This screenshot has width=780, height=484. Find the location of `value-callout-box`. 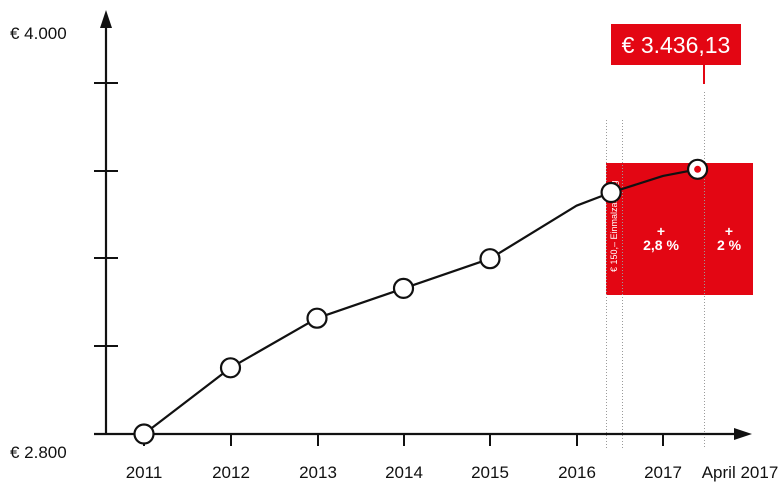

value-callout-box is located at coordinates (676, 44).